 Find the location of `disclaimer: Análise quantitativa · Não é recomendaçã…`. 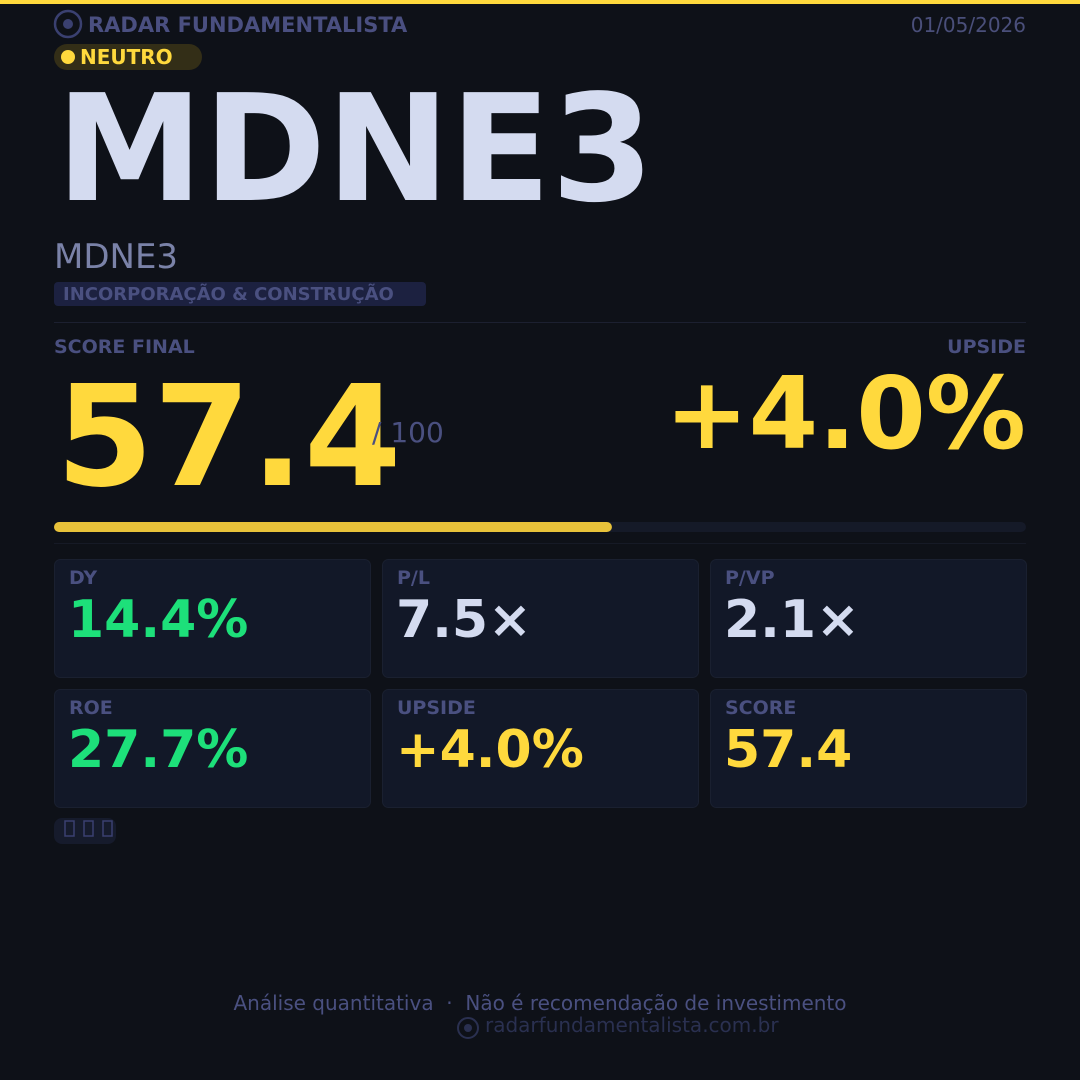

disclaimer: Análise quantitativa · Não é recomendaçã… is located at coordinates (539, 1003).